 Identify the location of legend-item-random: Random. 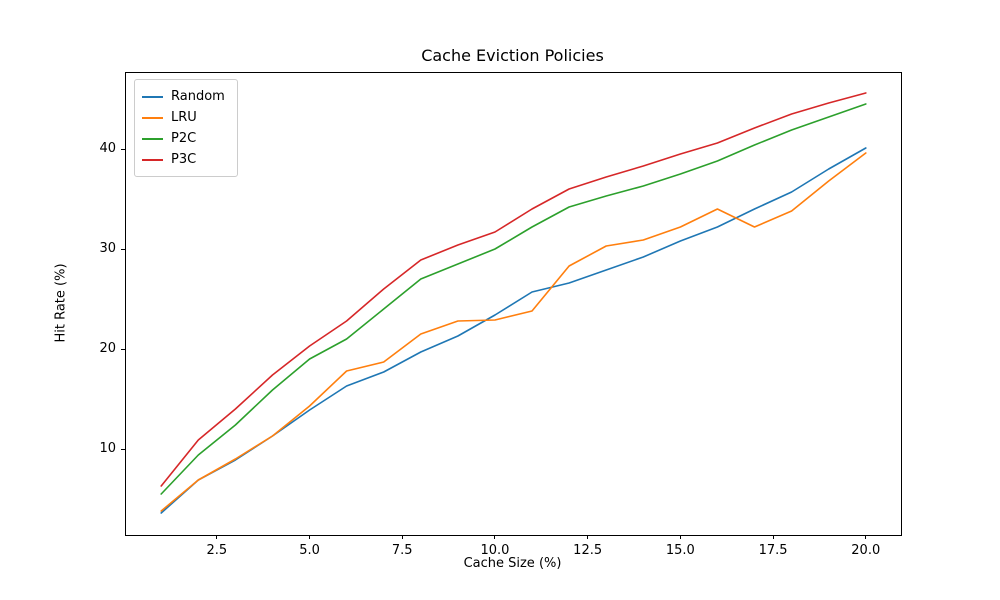
(185, 96).